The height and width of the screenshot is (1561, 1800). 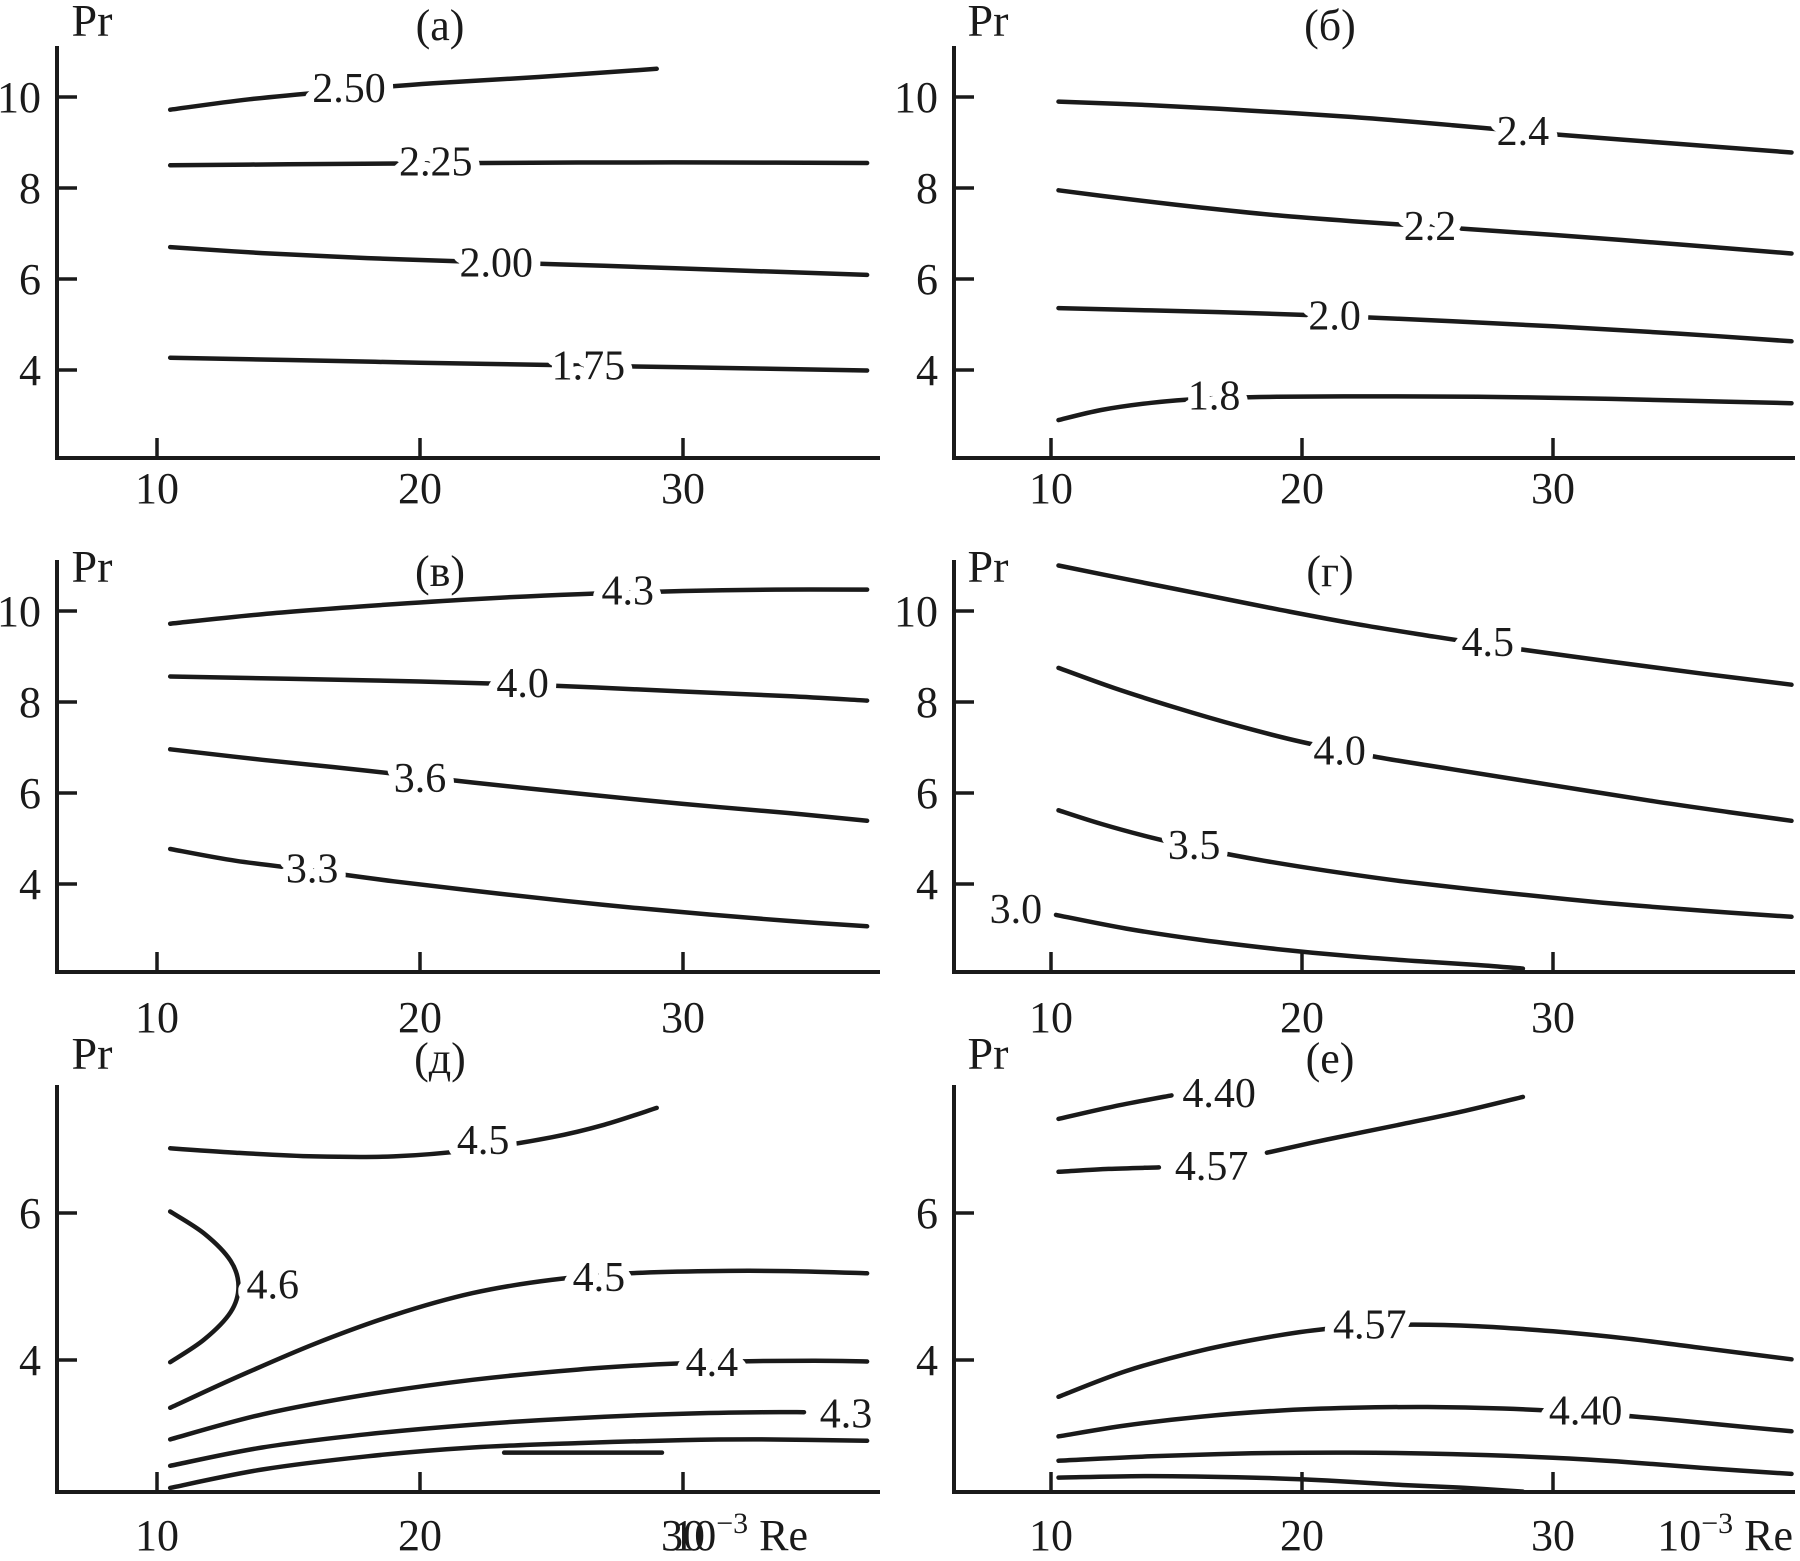 I want to click on contour-label: 4.40, so click(x=1586, y=1412).